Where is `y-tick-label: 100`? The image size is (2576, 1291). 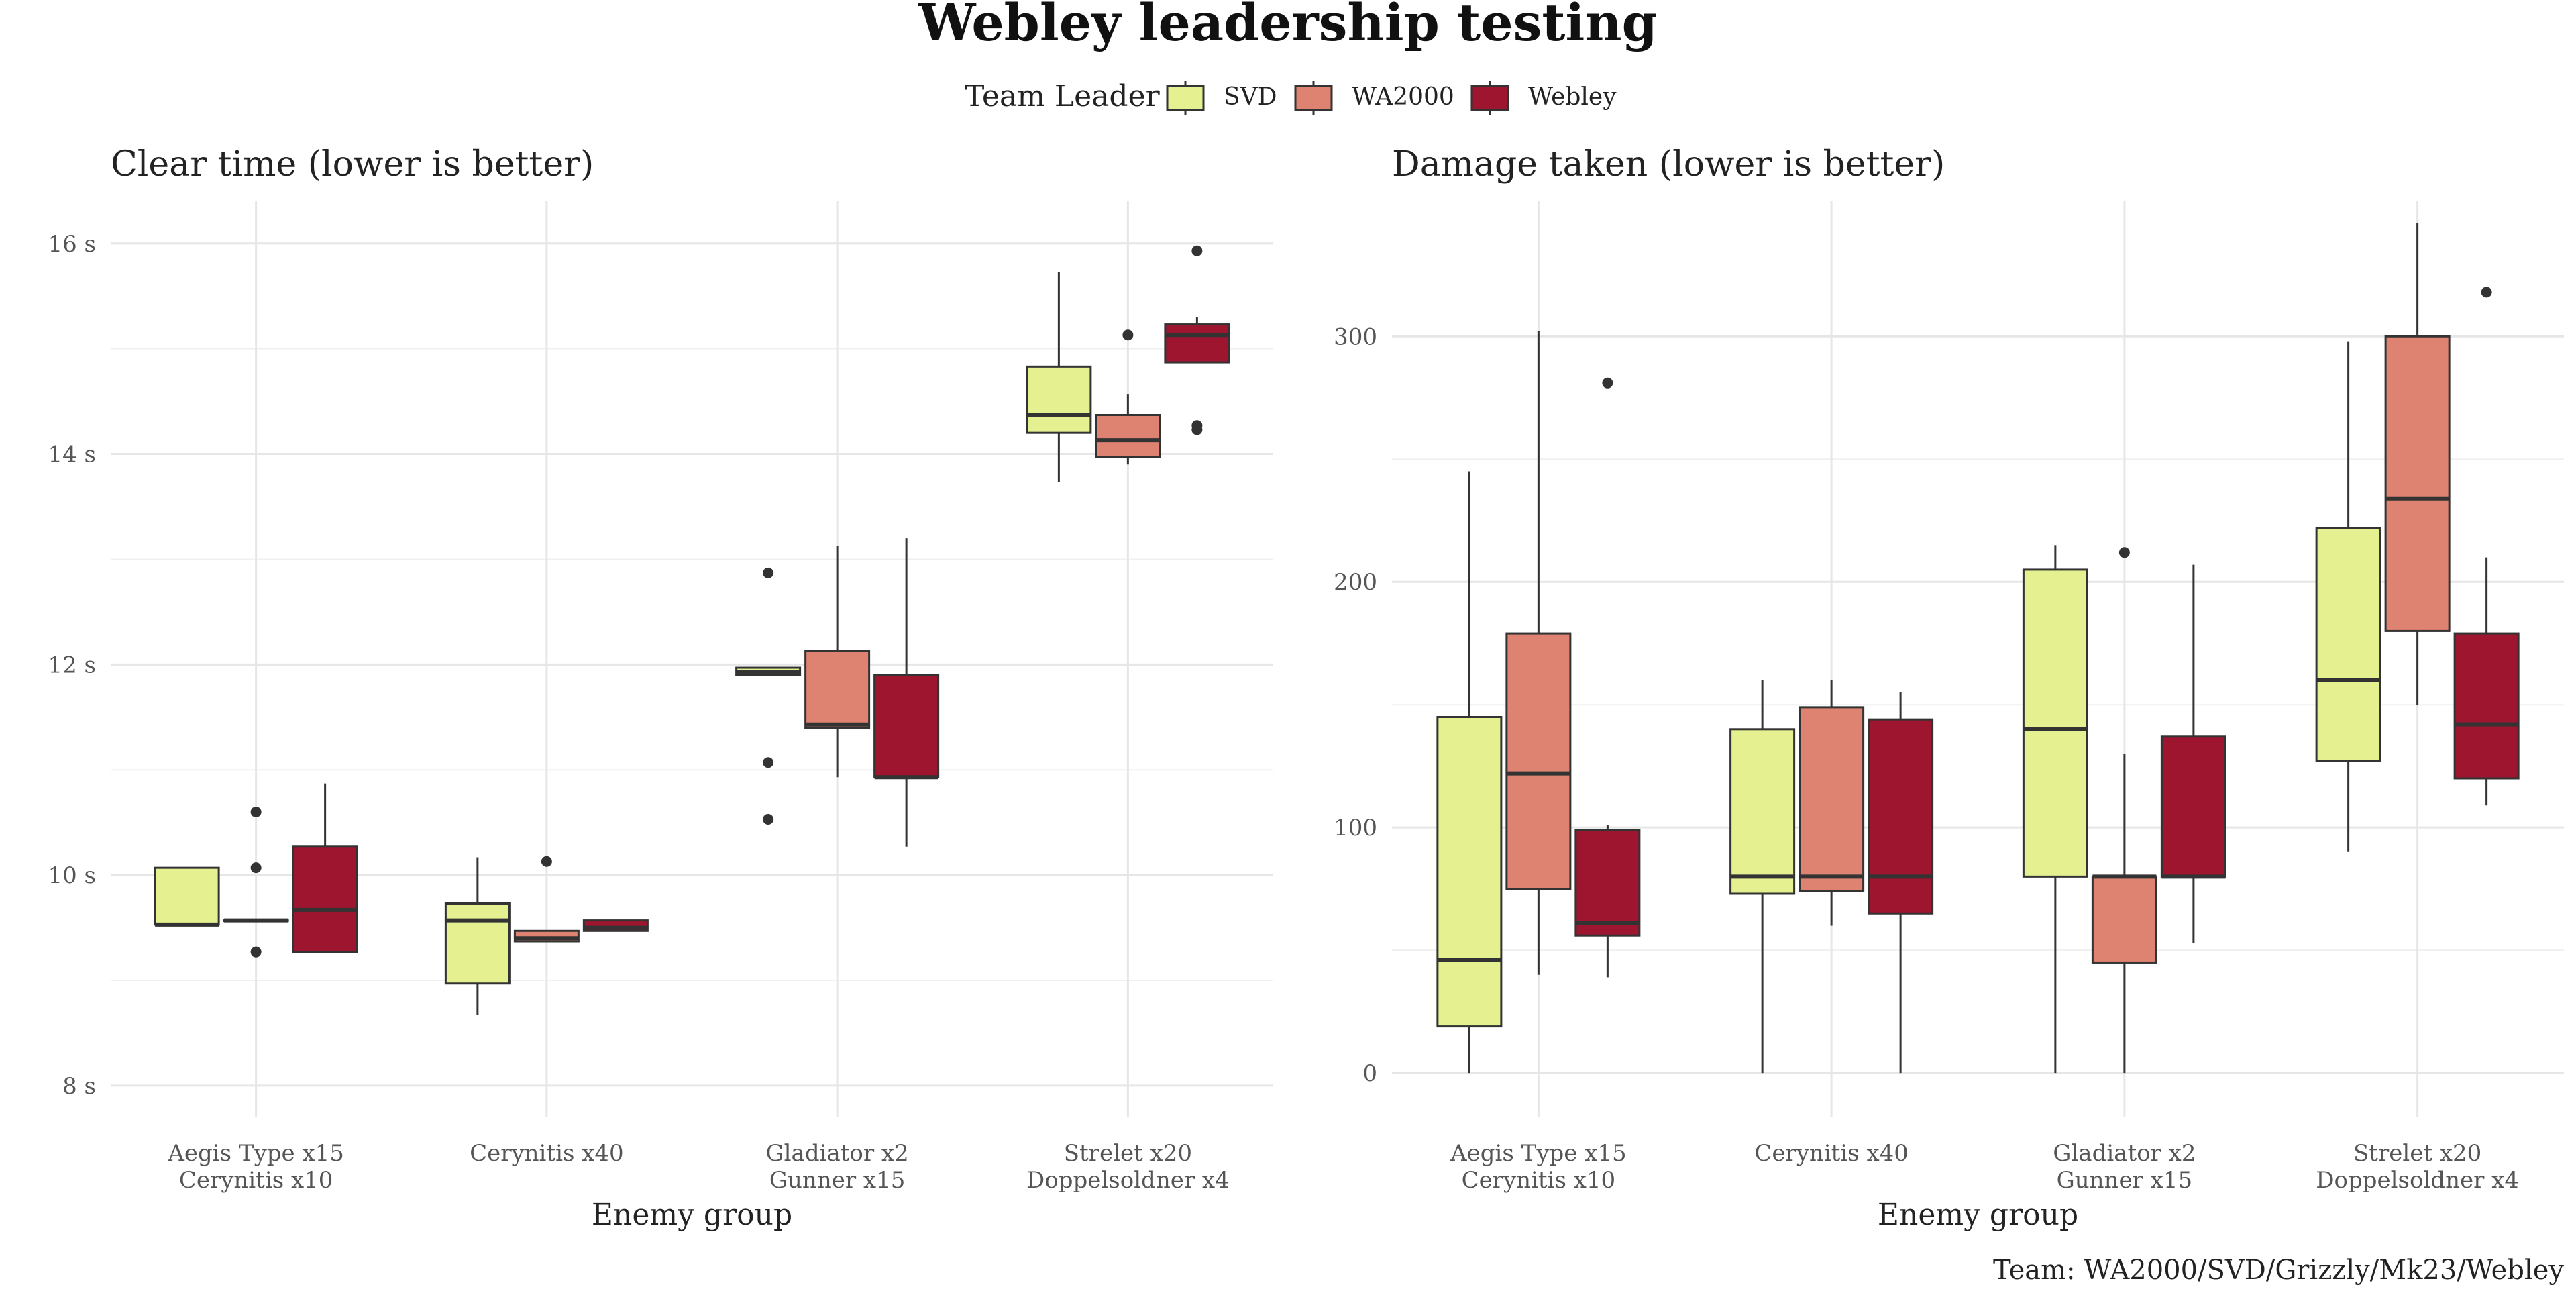 y-tick-label: 100 is located at coordinates (1355, 828).